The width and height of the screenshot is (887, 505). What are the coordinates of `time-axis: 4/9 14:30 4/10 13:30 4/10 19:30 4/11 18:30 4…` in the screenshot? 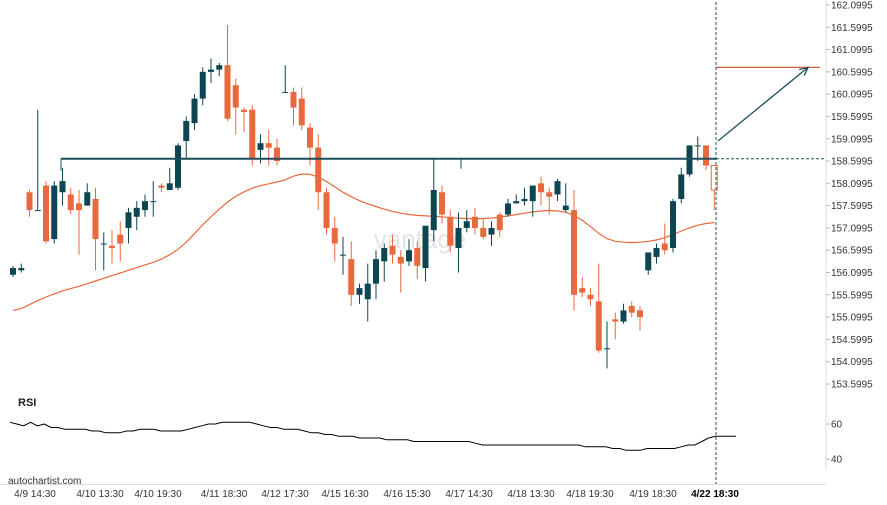 It's located at (376, 494).